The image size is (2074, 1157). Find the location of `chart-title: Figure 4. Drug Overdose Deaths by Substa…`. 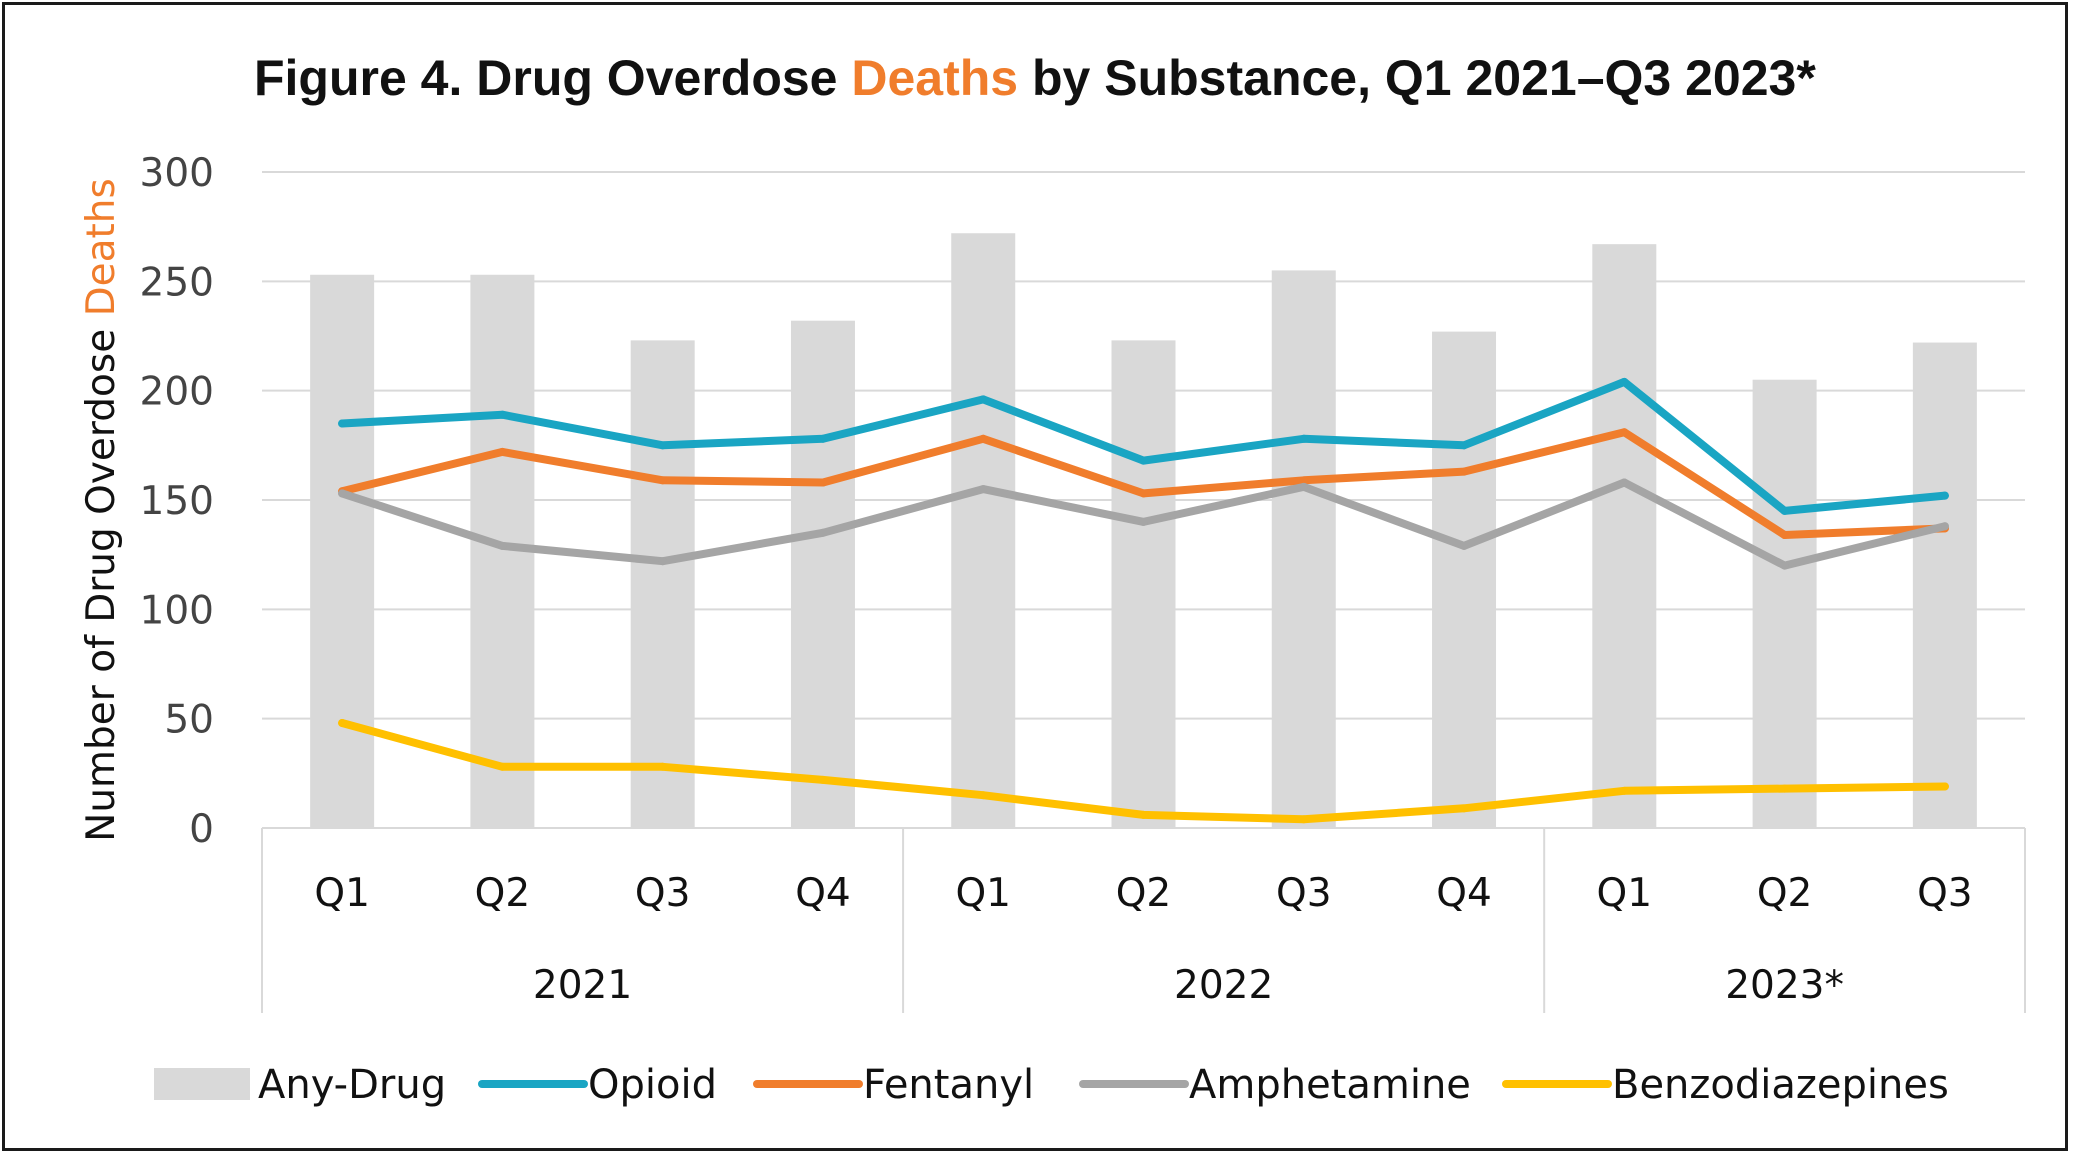

chart-title: Figure 4. Drug Overdose Deaths by Substa… is located at coordinates (1035, 78).